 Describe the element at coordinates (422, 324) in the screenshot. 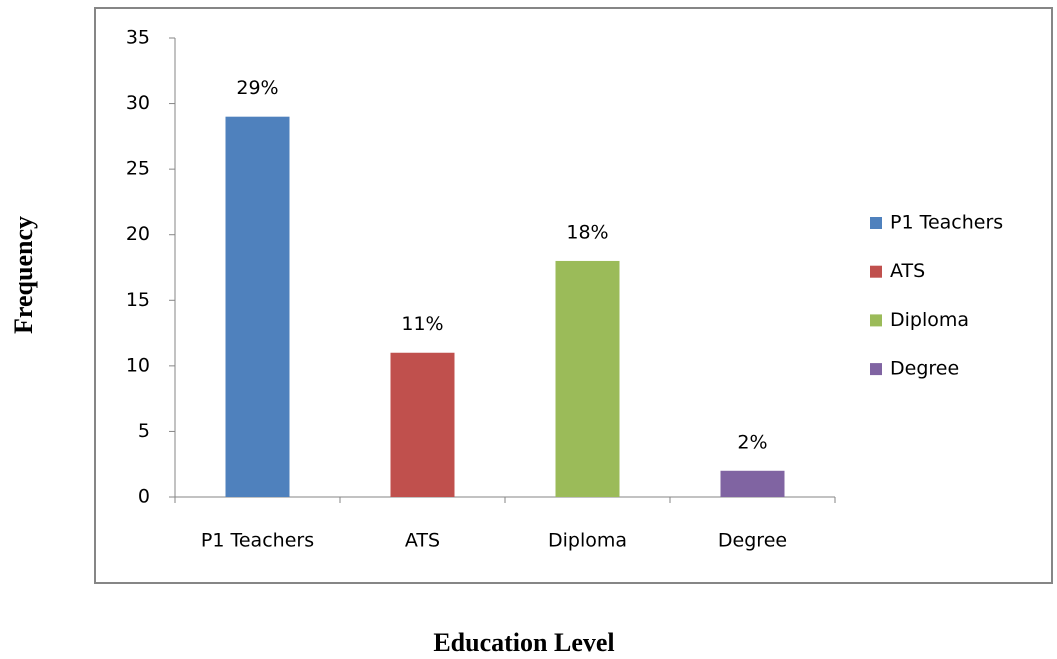

I see `data-label: 11%` at that location.